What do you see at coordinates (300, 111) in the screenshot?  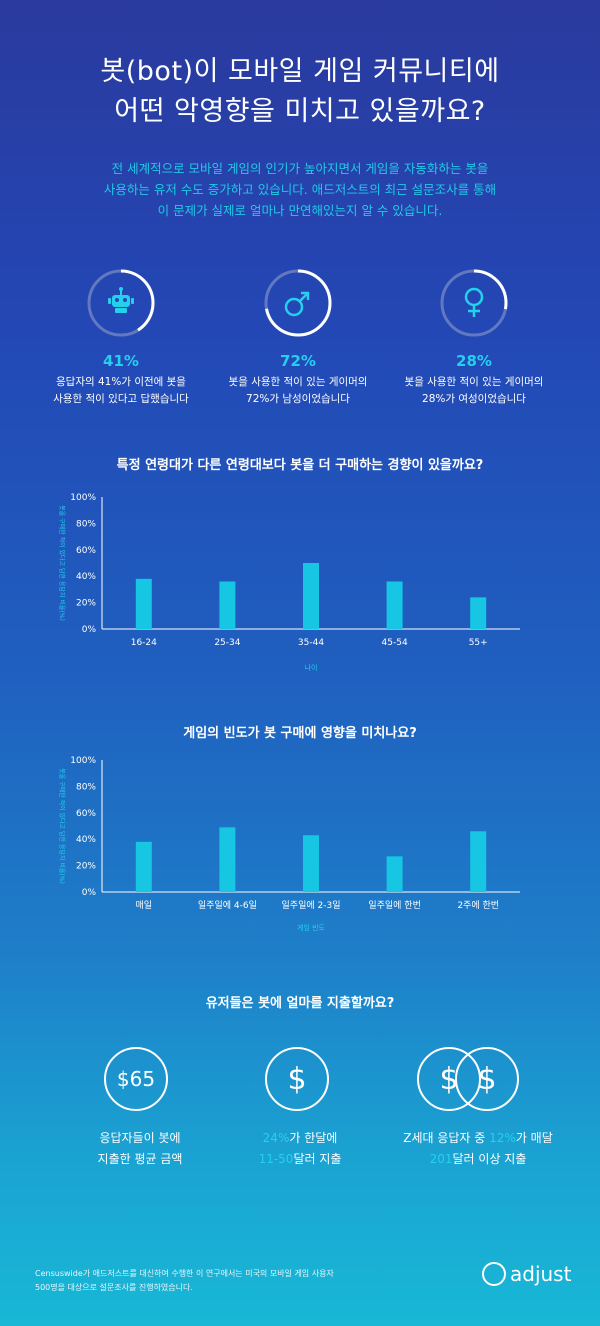 I see `title-line-2: 어떤 악영향을 미치고 있을까요?` at bounding box center [300, 111].